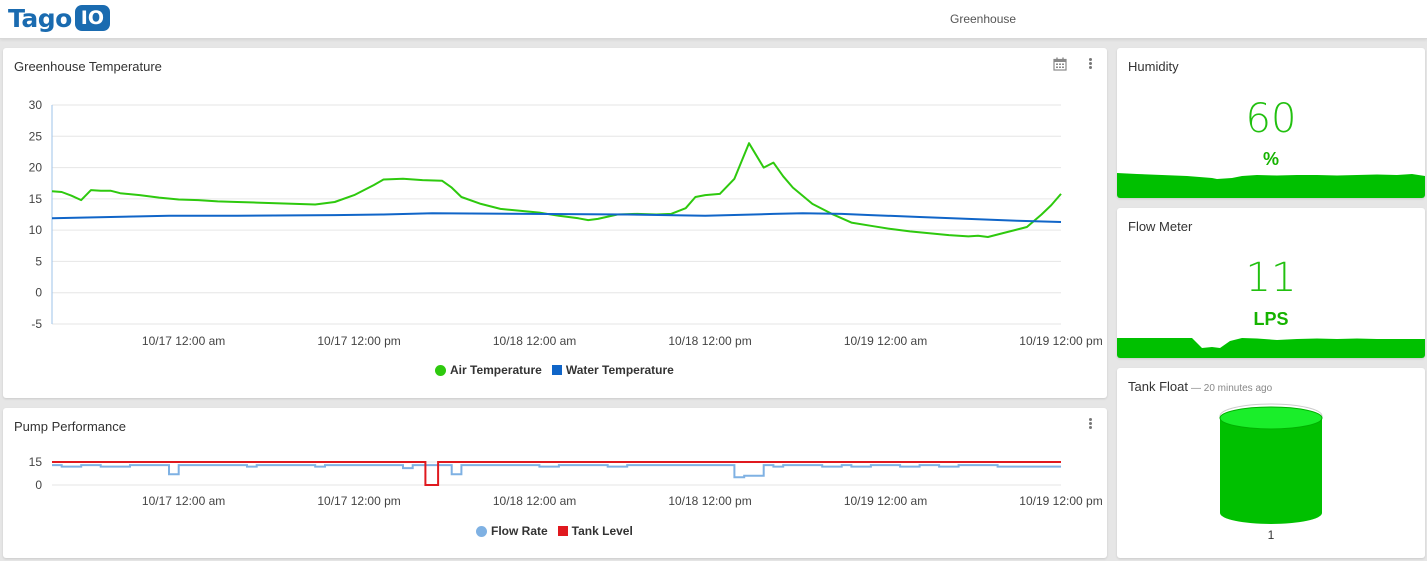 The width and height of the screenshot is (1427, 561). Describe the element at coordinates (1271, 348) in the screenshot. I see `flow-wave` at that location.